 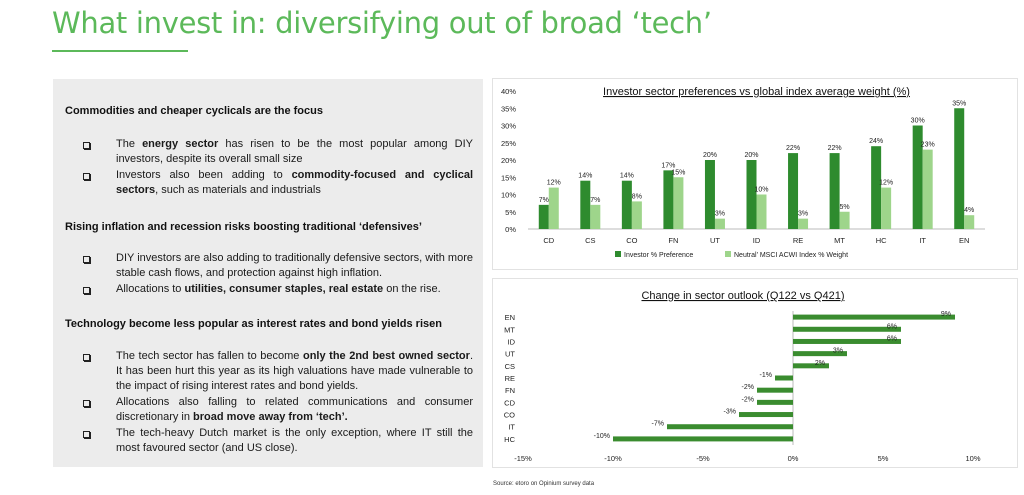 What do you see at coordinates (793, 191) in the screenshot?
I see `bar-investor-re` at bounding box center [793, 191].